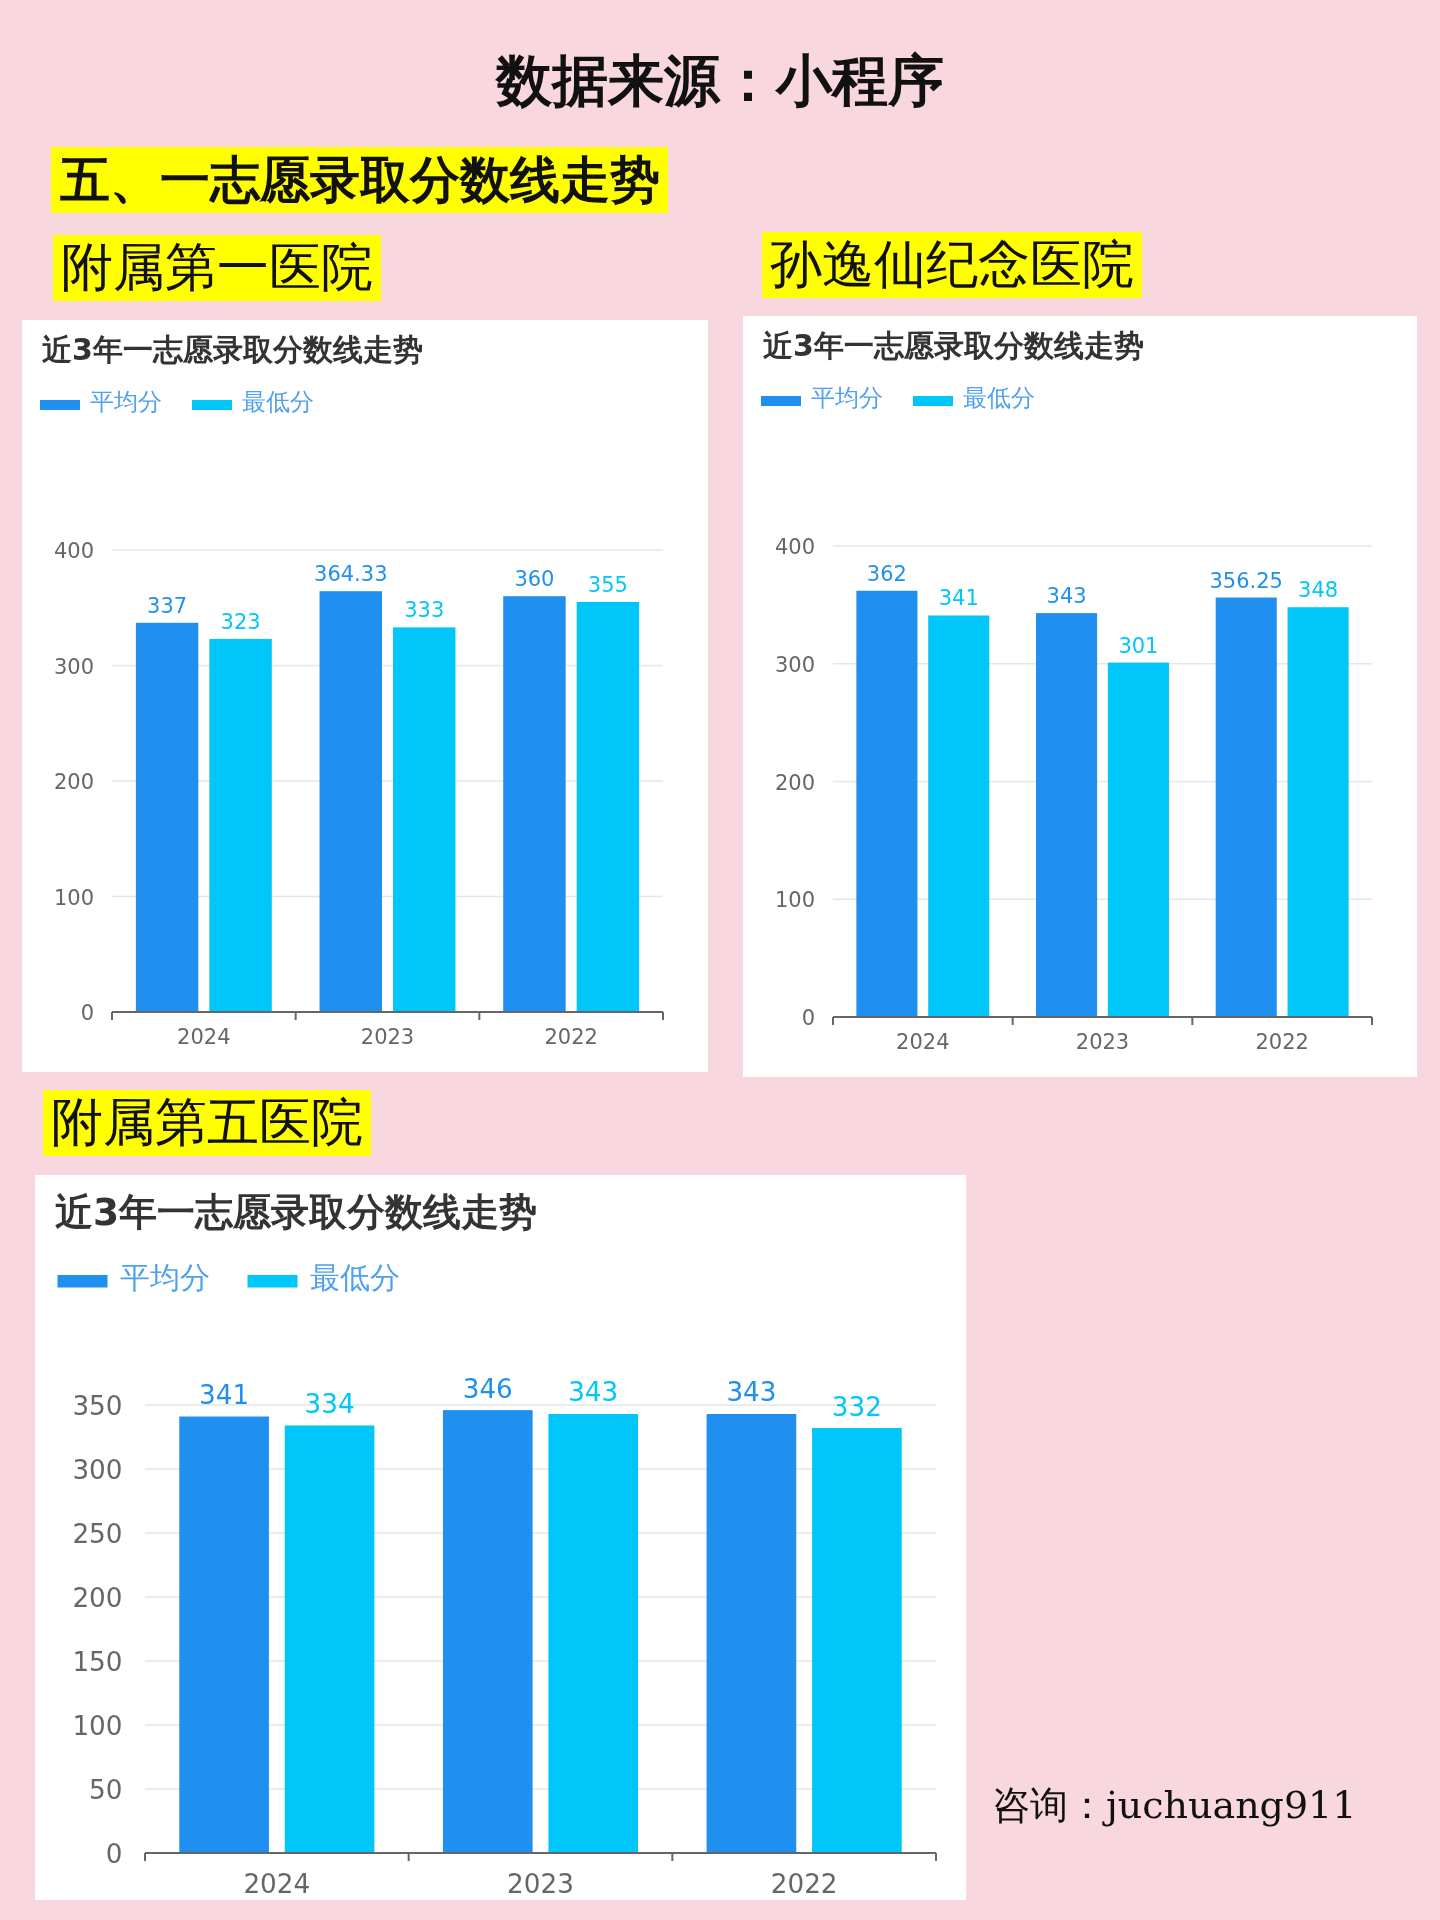 The image size is (1440, 1920). What do you see at coordinates (217, 267) in the screenshot?
I see `chart-subtitle: 附属第一医院` at bounding box center [217, 267].